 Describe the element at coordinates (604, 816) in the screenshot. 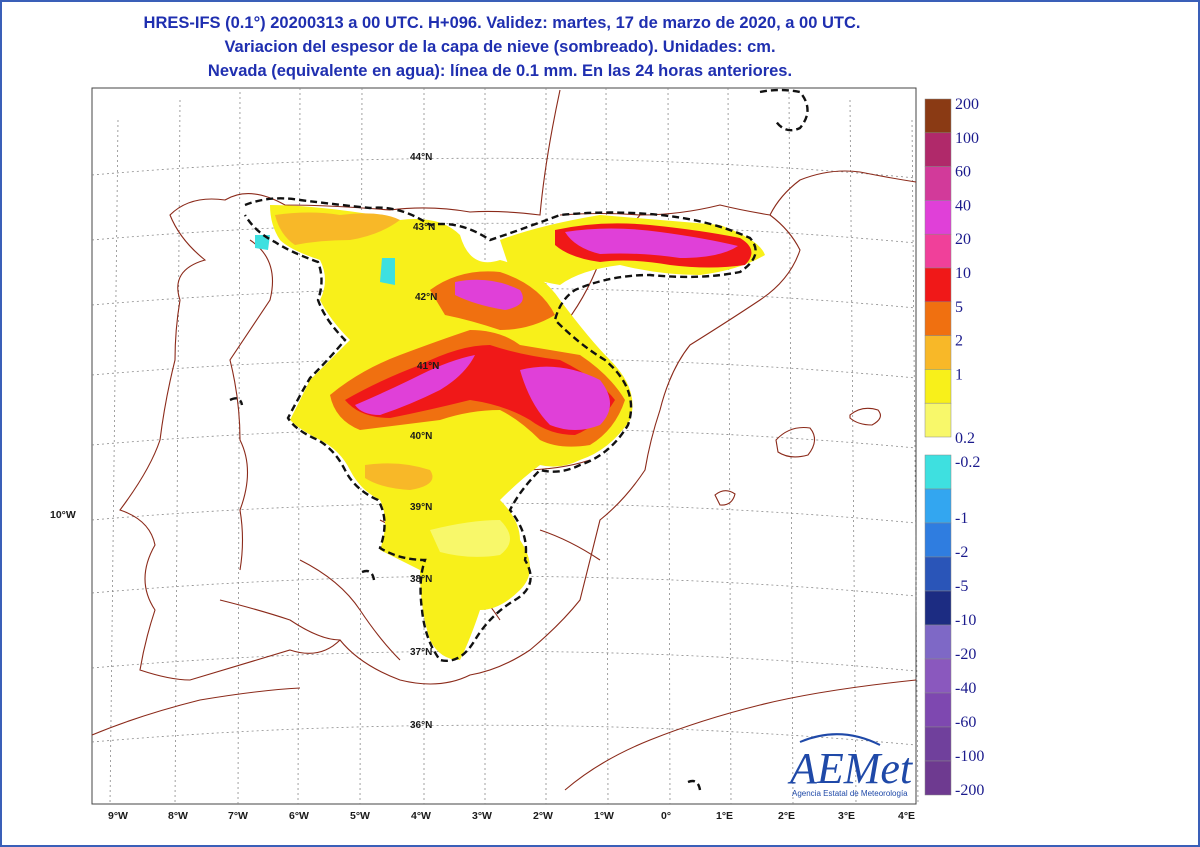

I see `lon-label: 1°W` at that location.